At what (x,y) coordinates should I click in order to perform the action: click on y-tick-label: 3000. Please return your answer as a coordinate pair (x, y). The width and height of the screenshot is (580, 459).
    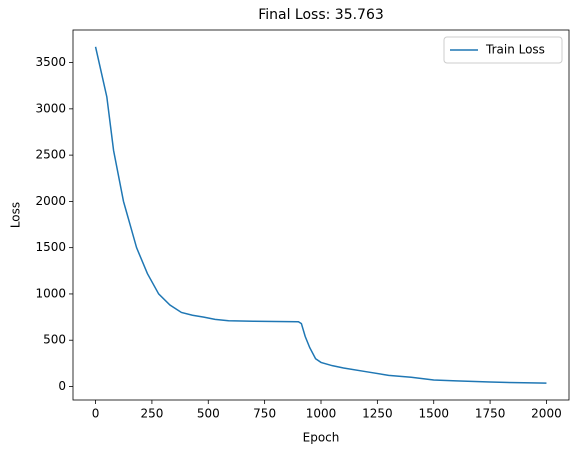
    Looking at the image, I should click on (50, 108).